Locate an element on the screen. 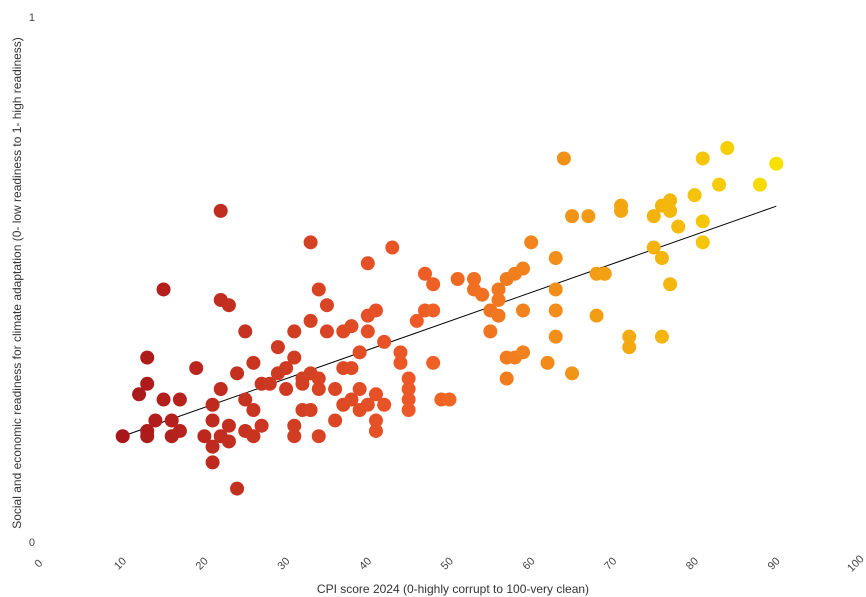 The width and height of the screenshot is (866, 597). x-tick-label: 60 is located at coordinates (529, 563).